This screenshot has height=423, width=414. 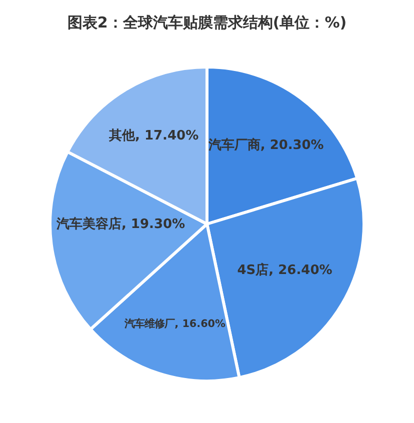 What do you see at coordinates (207, 22) in the screenshot?
I see `chart-title: 图表2：全球汽车贴膜需求结构(单位：%)` at bounding box center [207, 22].